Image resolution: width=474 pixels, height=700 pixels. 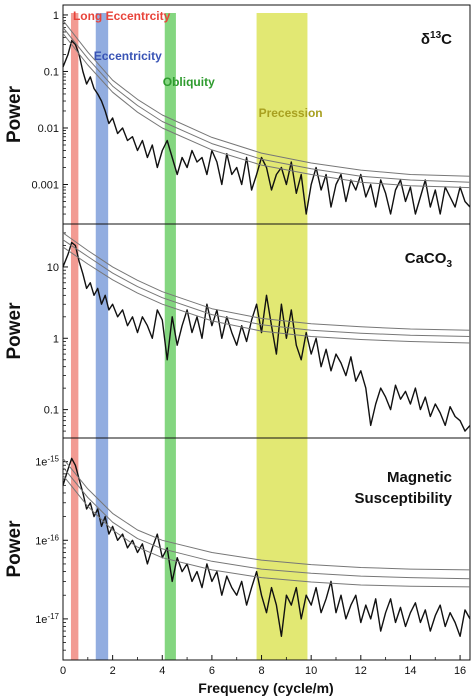 What do you see at coordinates (429, 260) in the screenshot?
I see `panel-title: CaCO3` at bounding box center [429, 260].